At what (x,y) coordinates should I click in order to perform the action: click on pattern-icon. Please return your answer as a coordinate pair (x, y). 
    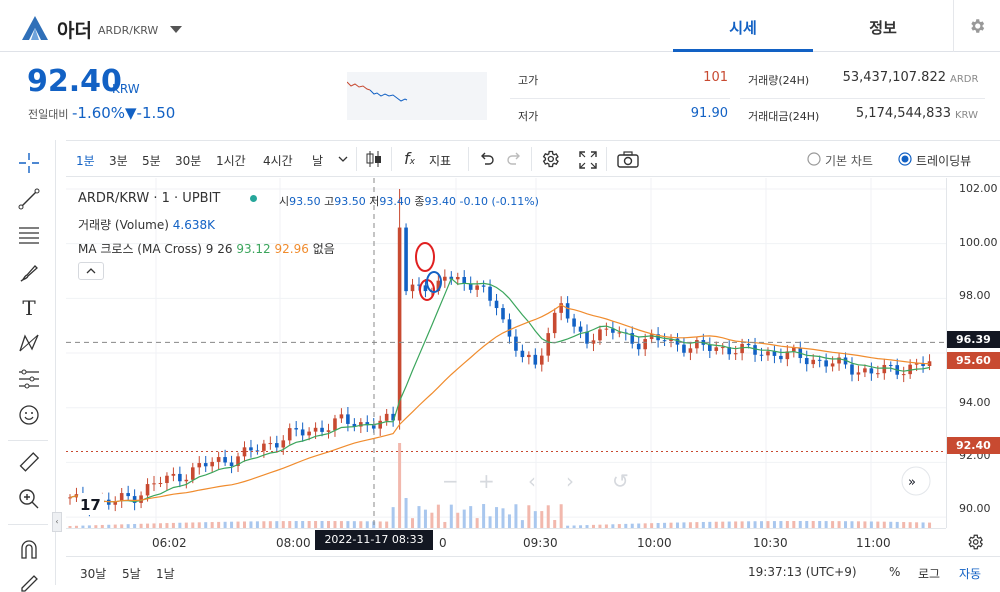
    Looking at the image, I should click on (29, 343).